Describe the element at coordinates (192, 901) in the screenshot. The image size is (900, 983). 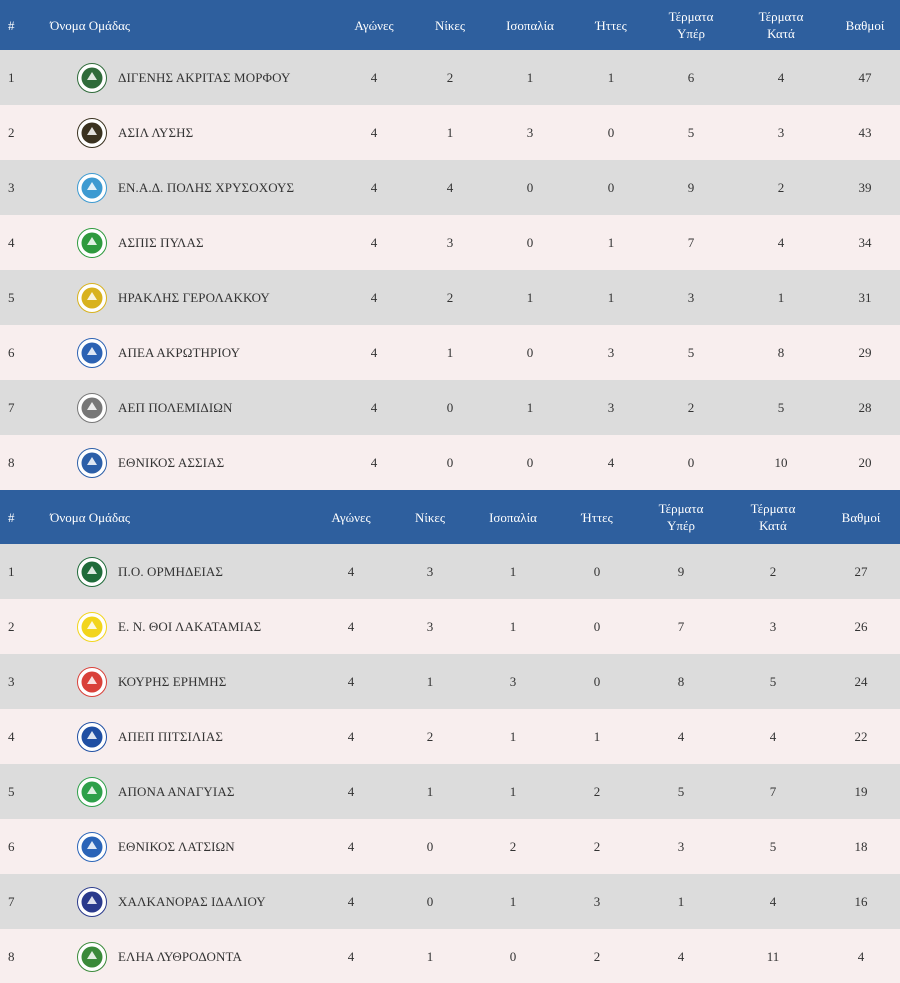
I see `team-name: ΧΑΛΚΑΝΟΡΑΣ ΙΔΑΛΙΟΥ` at that location.